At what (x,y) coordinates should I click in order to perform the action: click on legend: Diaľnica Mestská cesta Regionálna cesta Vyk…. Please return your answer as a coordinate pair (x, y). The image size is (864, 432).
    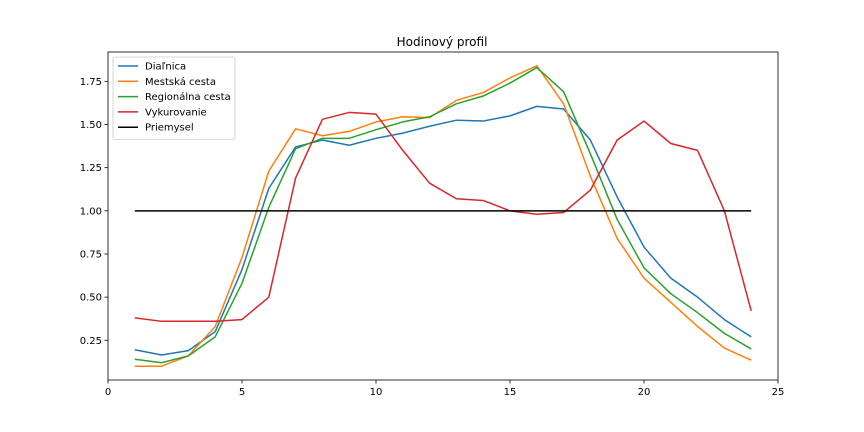
    Looking at the image, I should click on (174, 98).